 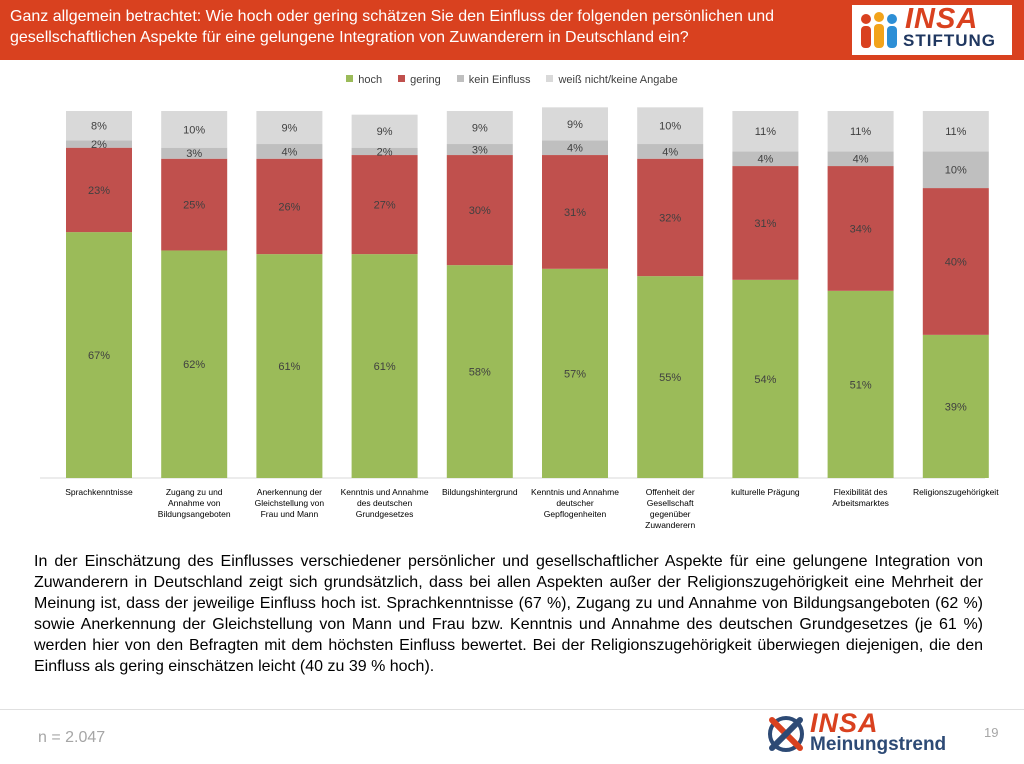 What do you see at coordinates (512, 709) in the screenshot?
I see `footer-divider` at bounding box center [512, 709].